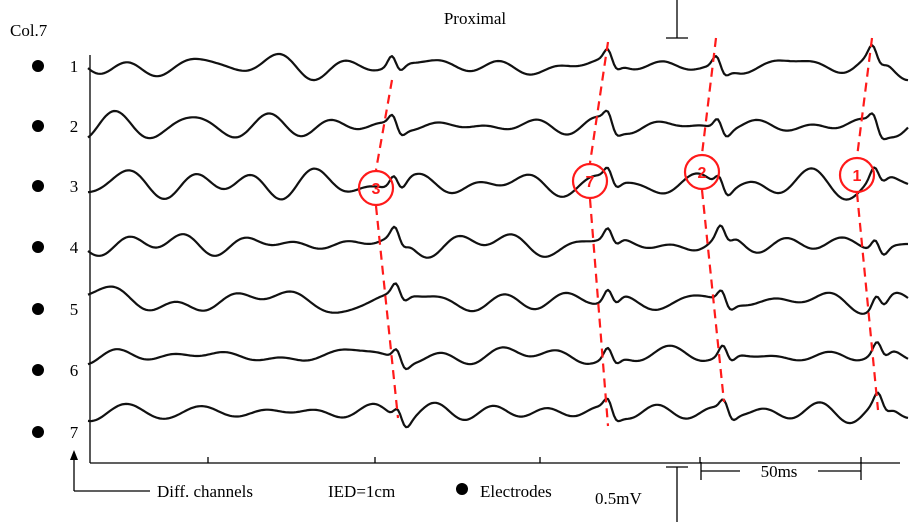 This screenshot has width=910, height=526. What do you see at coordinates (74, 370) in the screenshot?
I see `channel-label: 6` at bounding box center [74, 370].